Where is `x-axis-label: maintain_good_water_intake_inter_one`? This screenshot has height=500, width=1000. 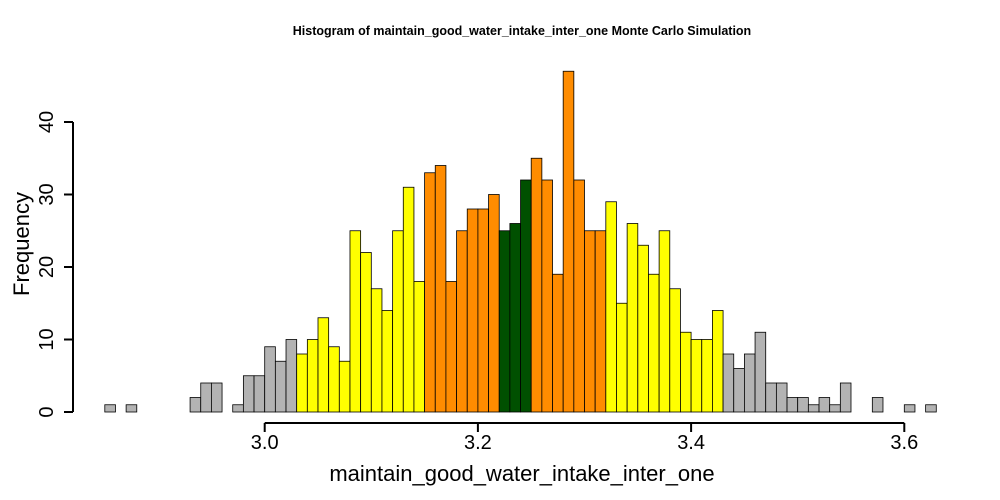
x-axis-label: maintain_good_water_intake_inter_one is located at coordinates (521, 473).